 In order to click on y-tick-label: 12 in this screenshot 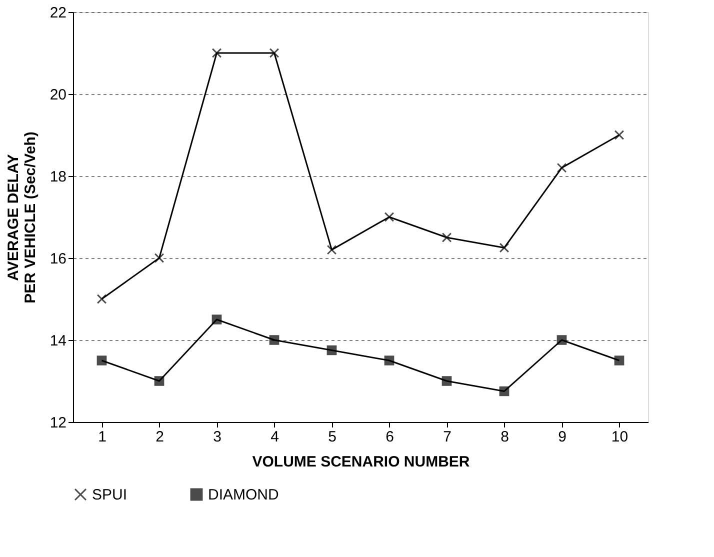, I will do `click(58, 423)`.